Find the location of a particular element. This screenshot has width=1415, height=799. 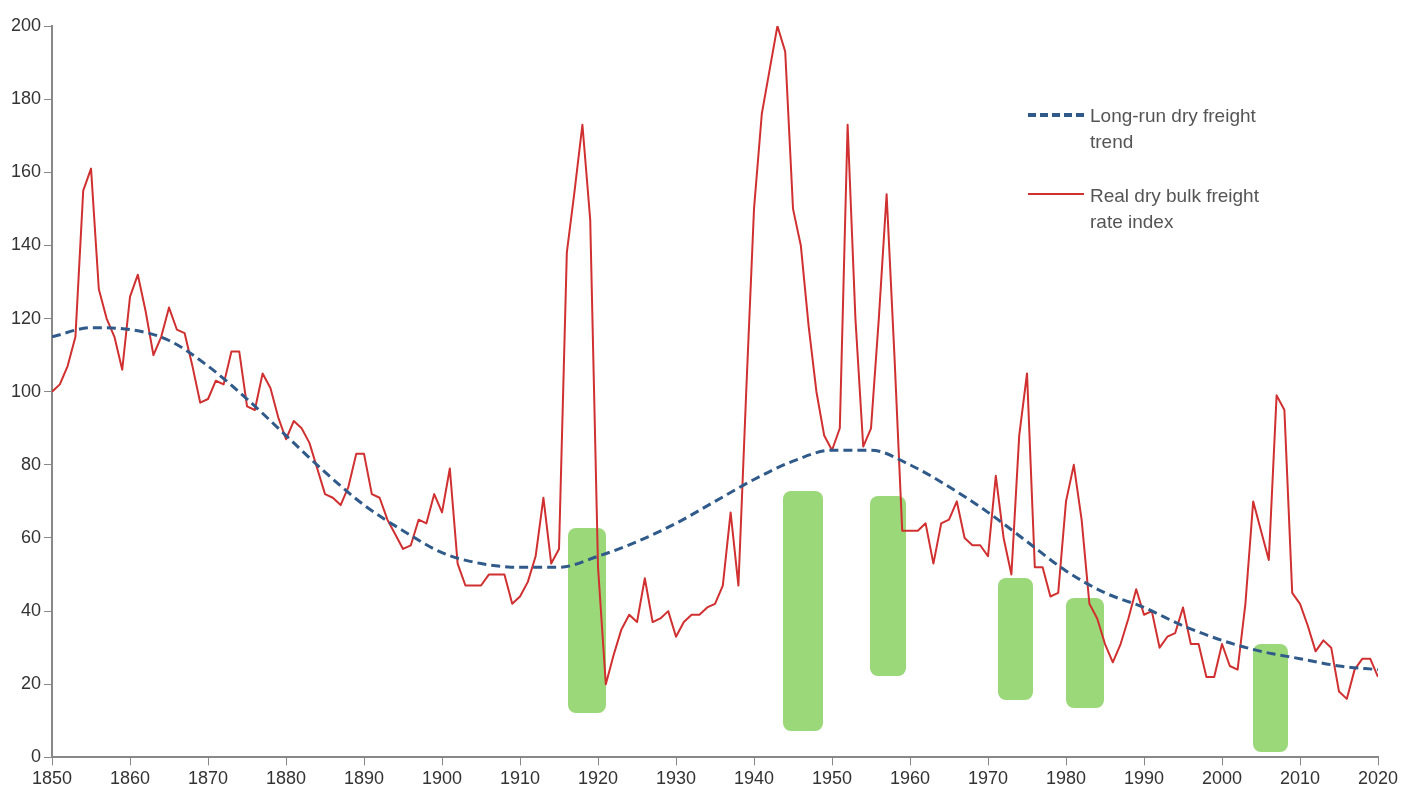

x-tick-label: 2000 is located at coordinates (1222, 778).